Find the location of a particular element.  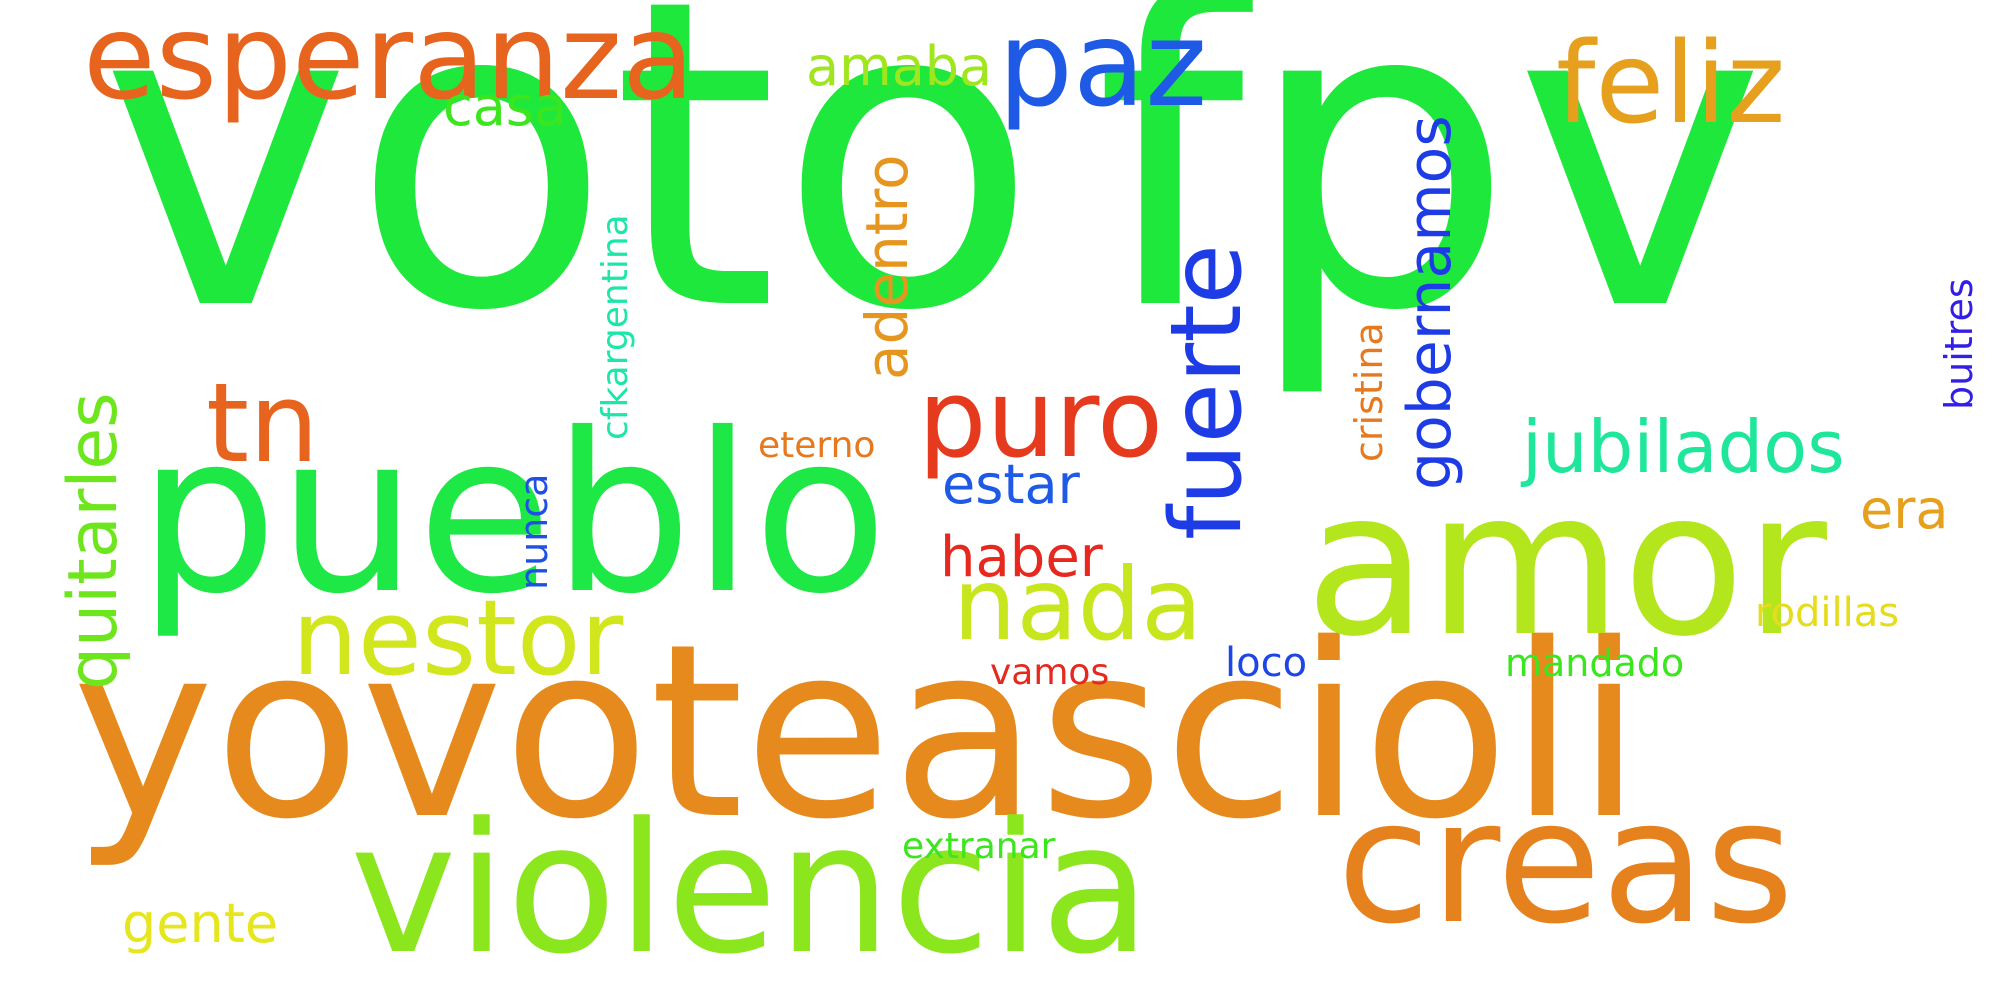

word-quitarles: quitarles is located at coordinates (93, 541).